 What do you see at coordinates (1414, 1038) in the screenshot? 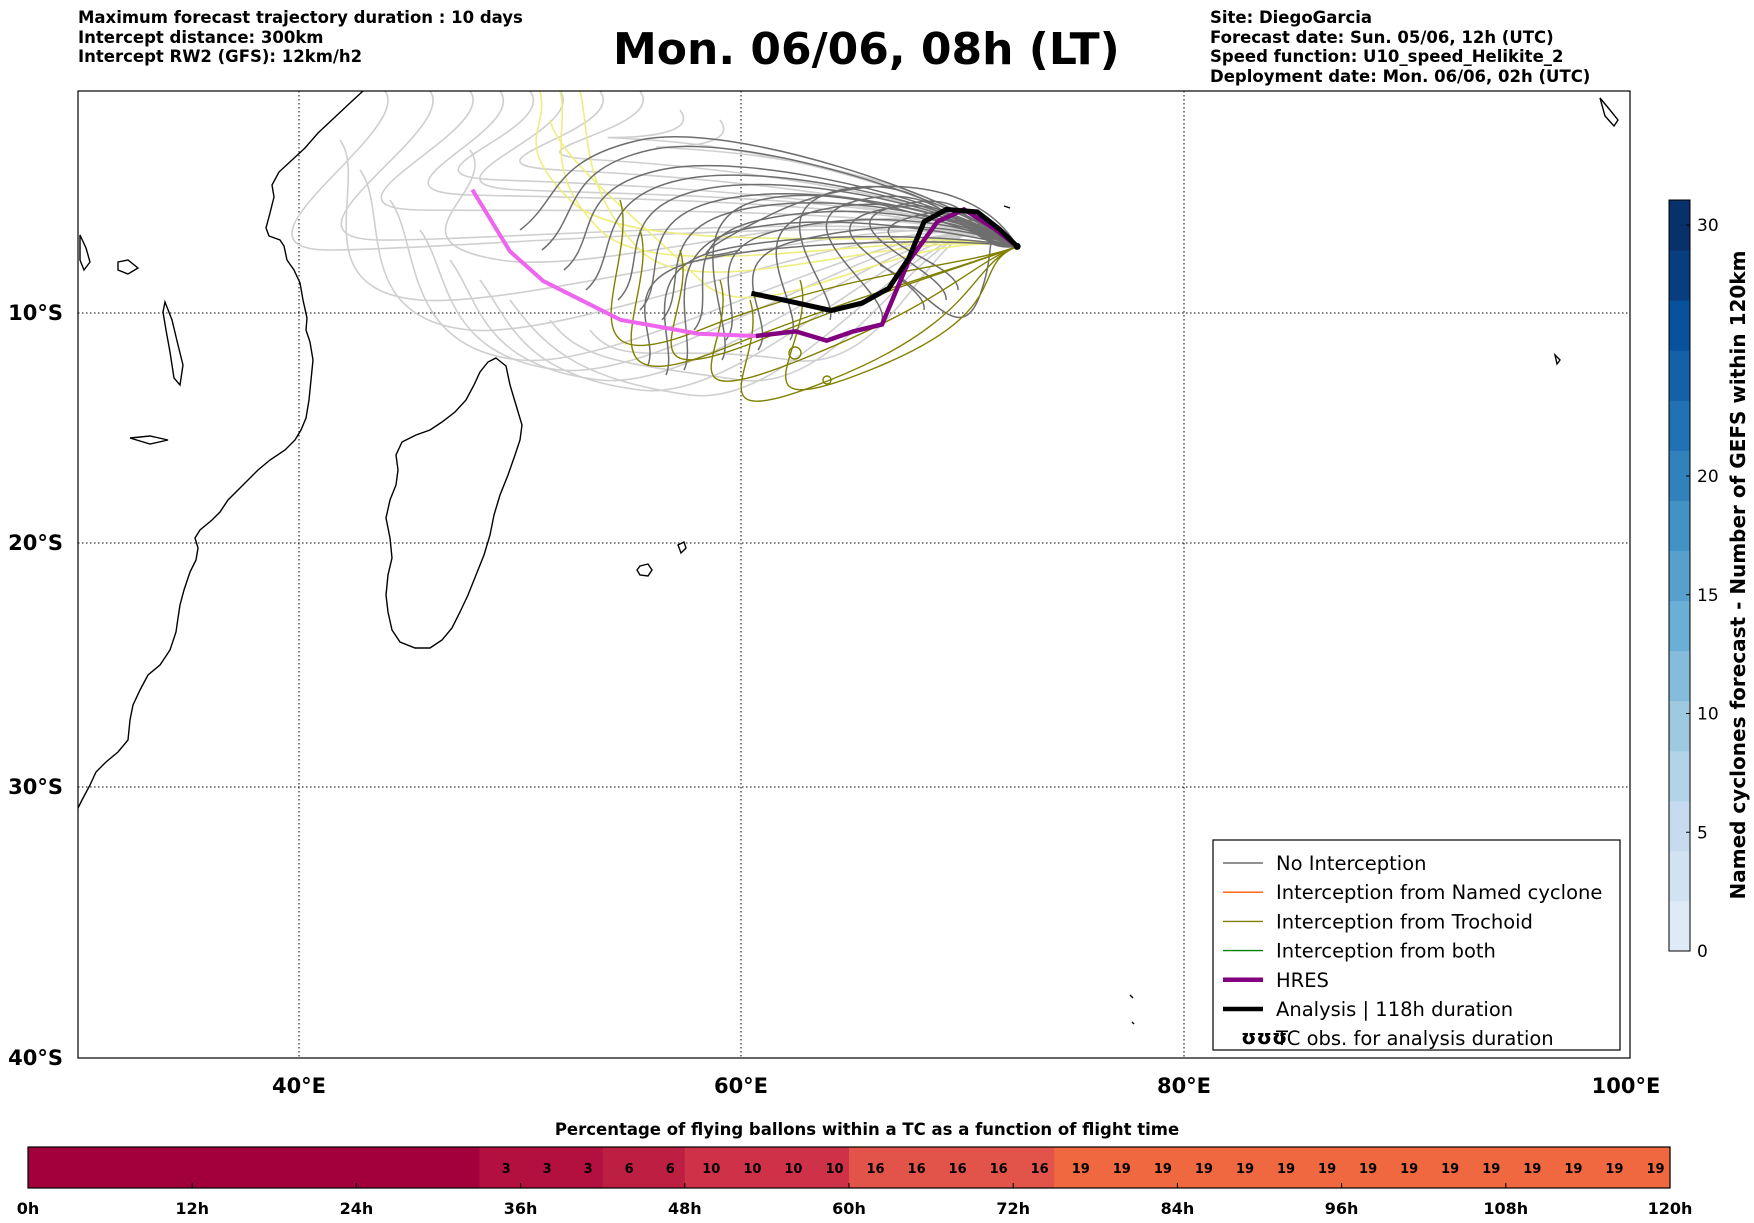
I see `legend-label: TC obs. for analysis duration` at bounding box center [1414, 1038].